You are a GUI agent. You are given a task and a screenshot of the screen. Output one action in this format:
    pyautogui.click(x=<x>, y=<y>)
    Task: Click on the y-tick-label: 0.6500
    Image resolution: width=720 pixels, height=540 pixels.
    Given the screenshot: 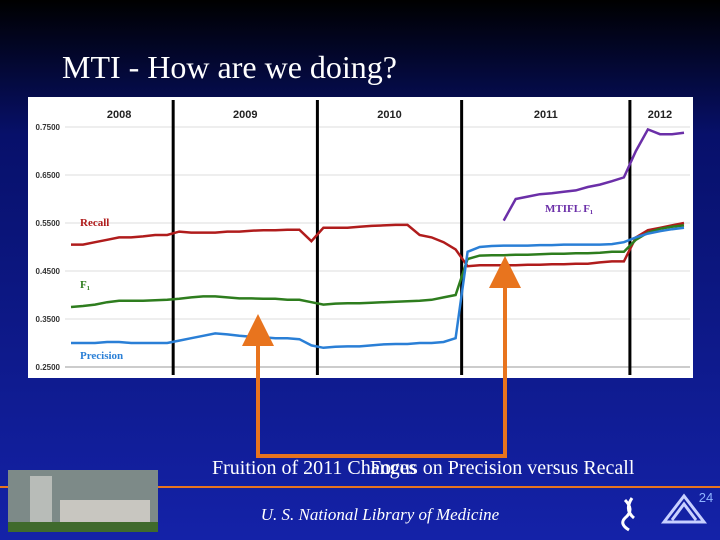 What is the action you would take?
    pyautogui.click(x=48, y=175)
    